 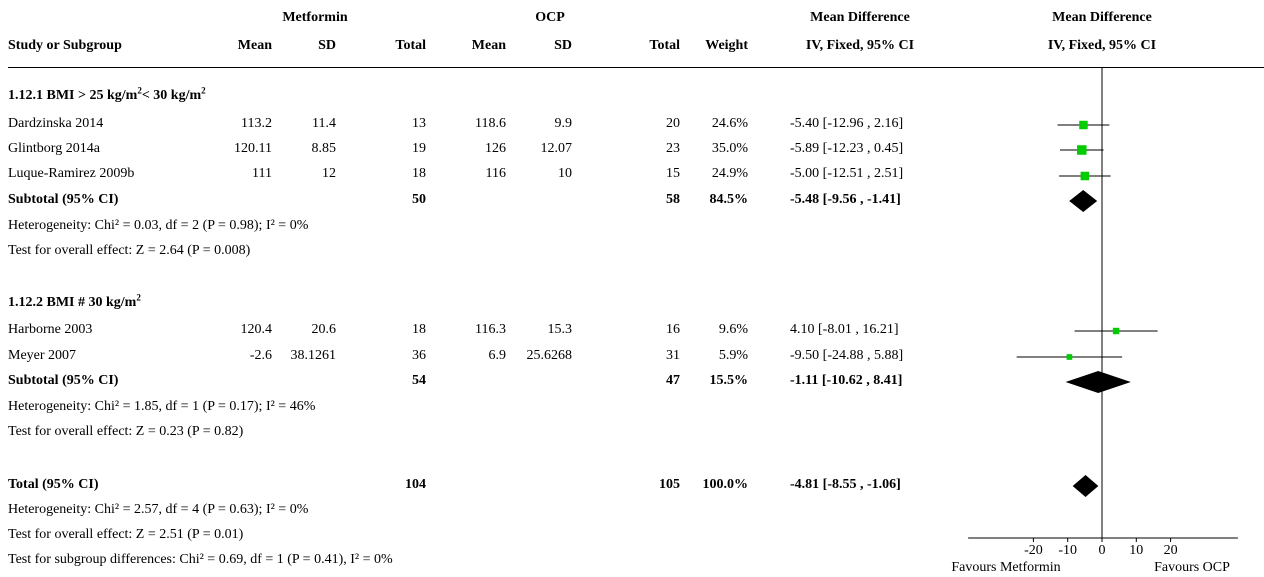 I want to click on study-name: Glintborg 2014a, so click(x=54, y=148).